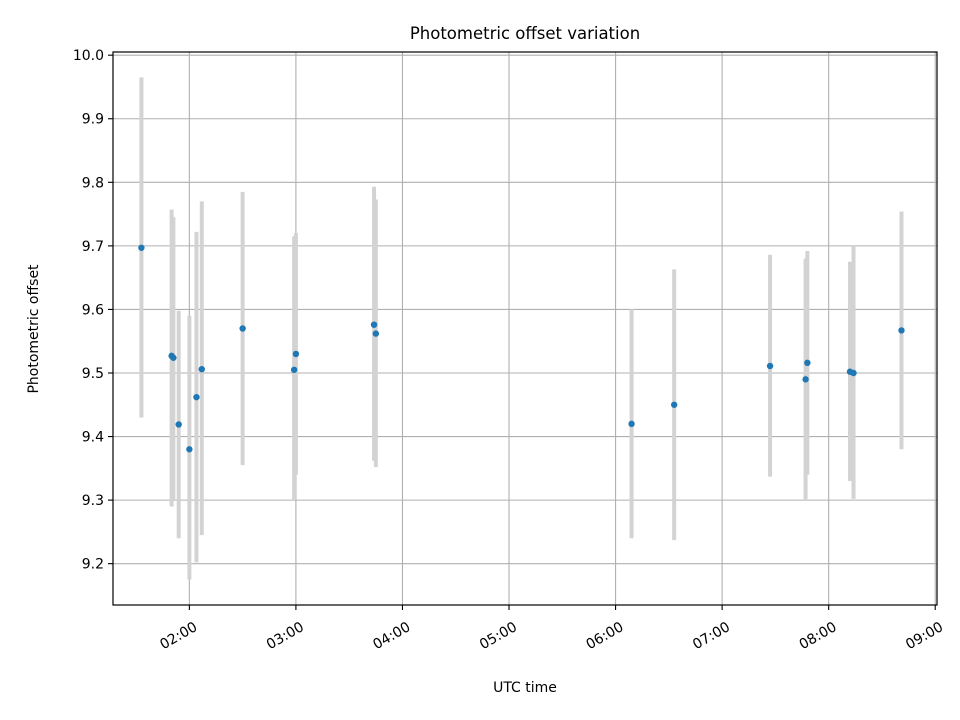 The image size is (960, 720). I want to click on y-tick-label: 9.7, so click(93, 247).